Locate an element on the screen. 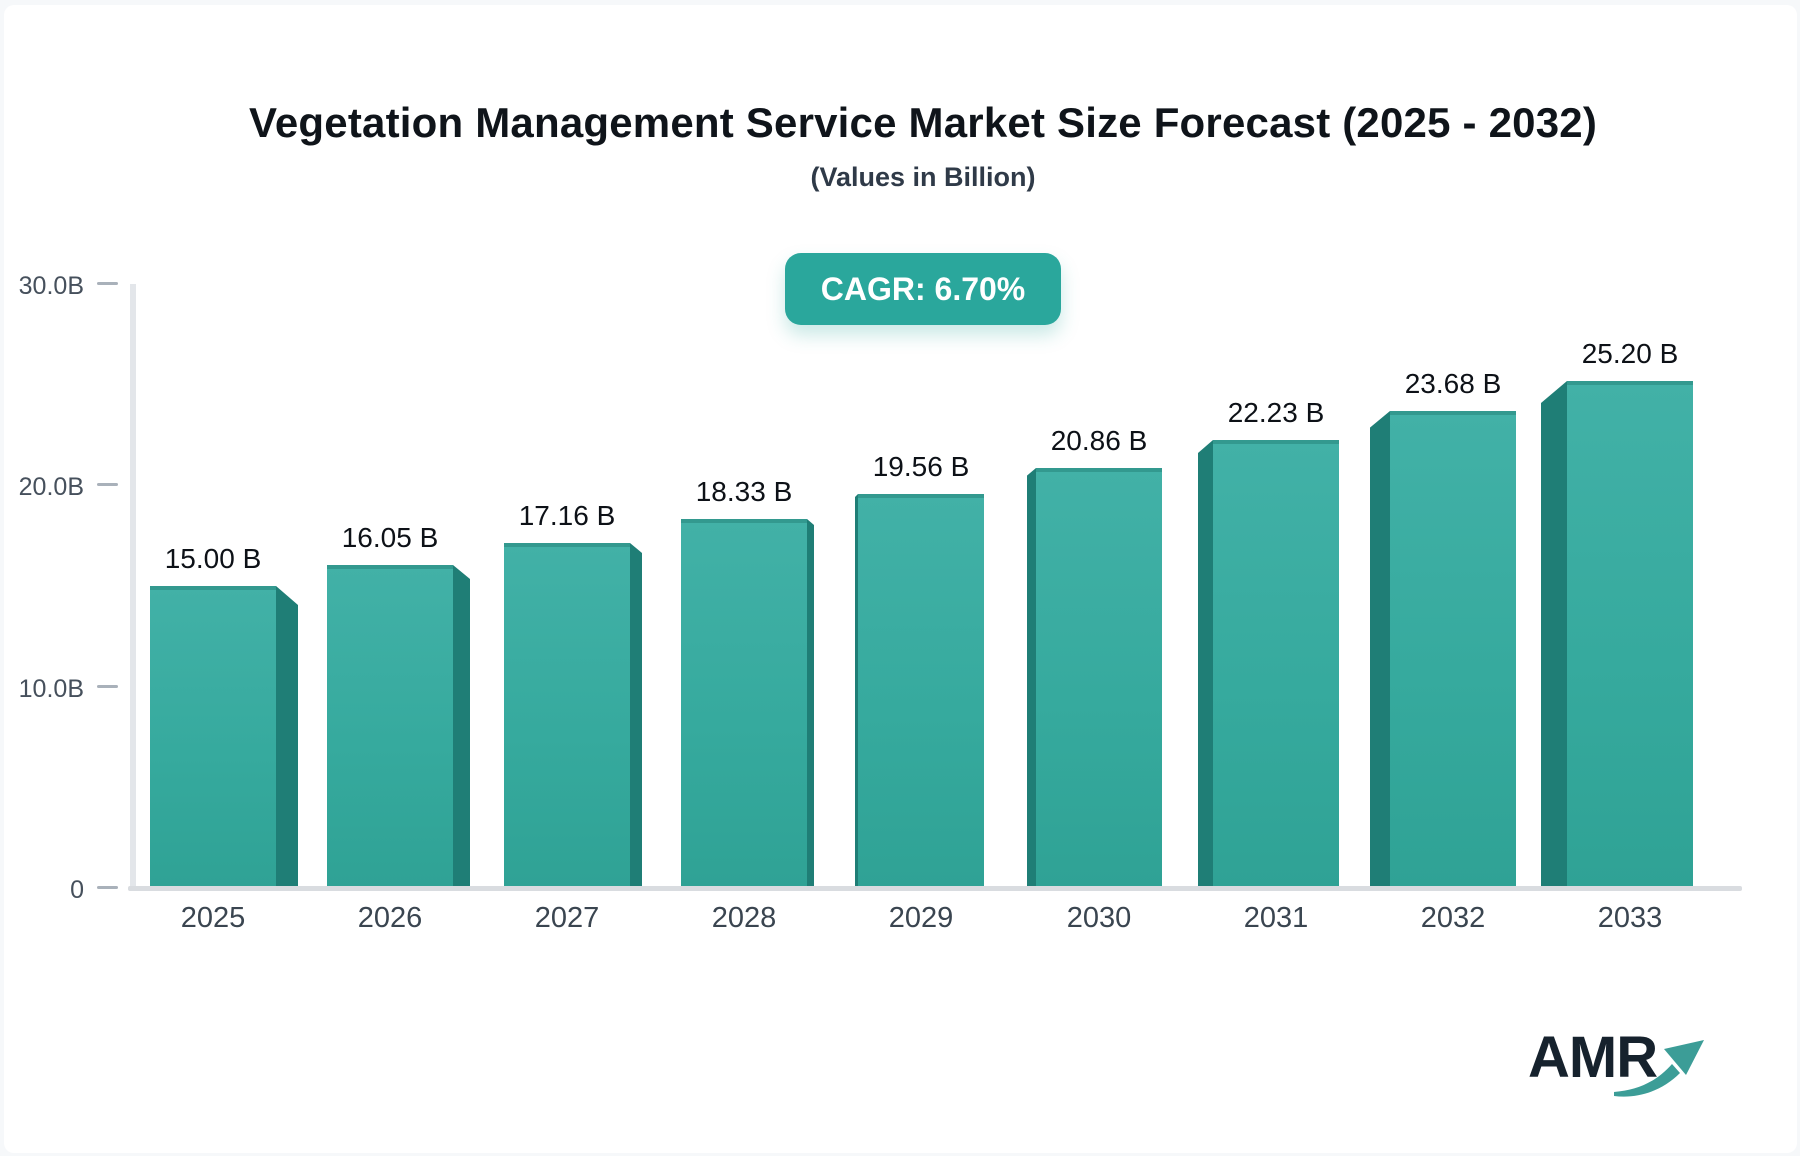 This screenshot has width=1800, height=1156. bar-2029 is located at coordinates (921, 691).